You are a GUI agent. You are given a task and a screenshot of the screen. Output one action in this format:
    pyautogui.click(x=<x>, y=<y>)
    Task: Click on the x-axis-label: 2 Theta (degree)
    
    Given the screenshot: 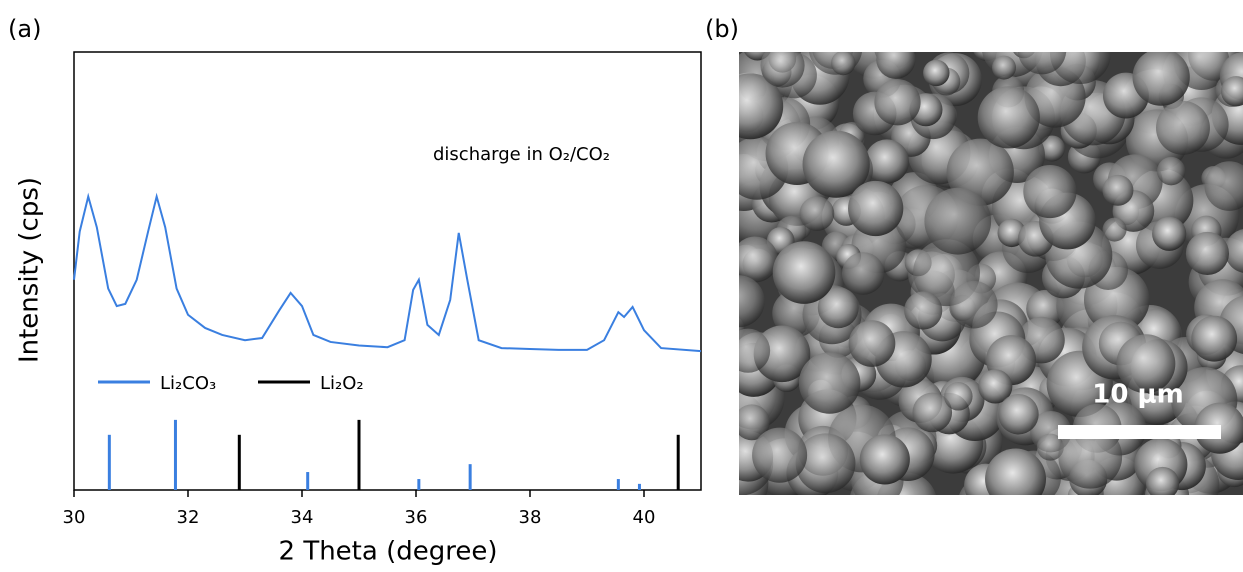 What is the action you would take?
    pyautogui.click(x=388, y=552)
    